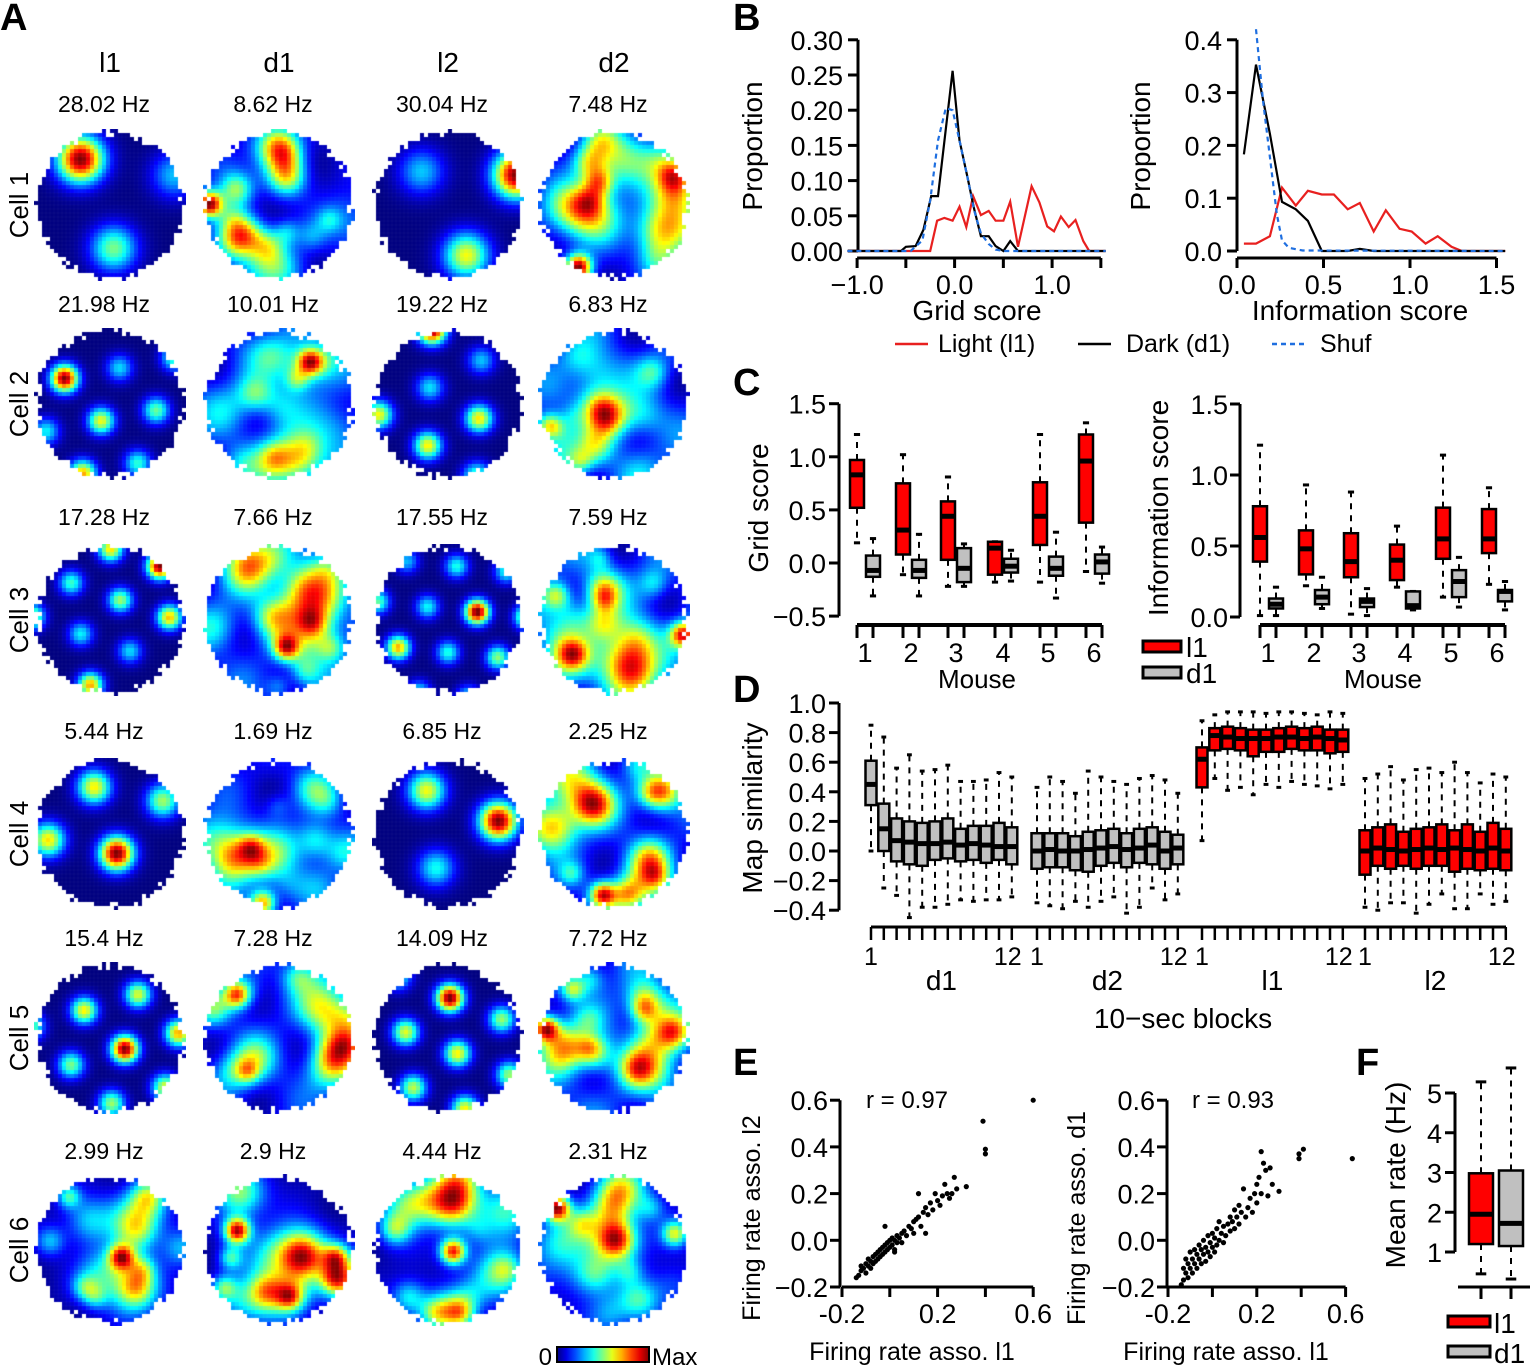 This screenshot has height=1366, width=1536. Describe the element at coordinates (1346, 1314) in the screenshot. I see `x-tick-label: 0.6` at that location.